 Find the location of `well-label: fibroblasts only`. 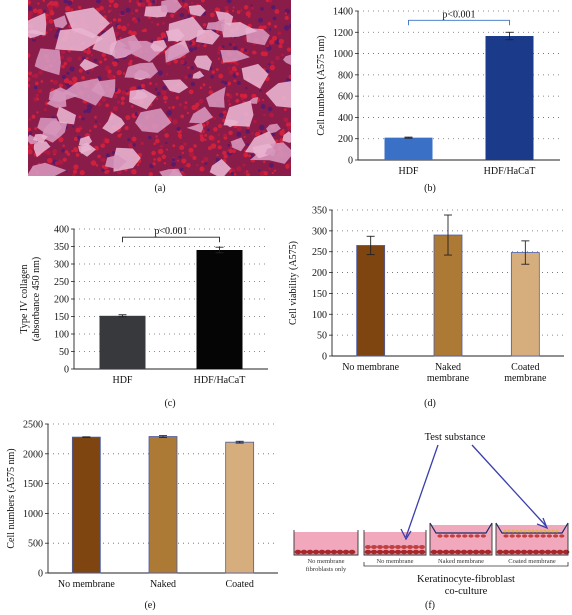

well-label: fibroblasts only is located at coordinates (326, 569).